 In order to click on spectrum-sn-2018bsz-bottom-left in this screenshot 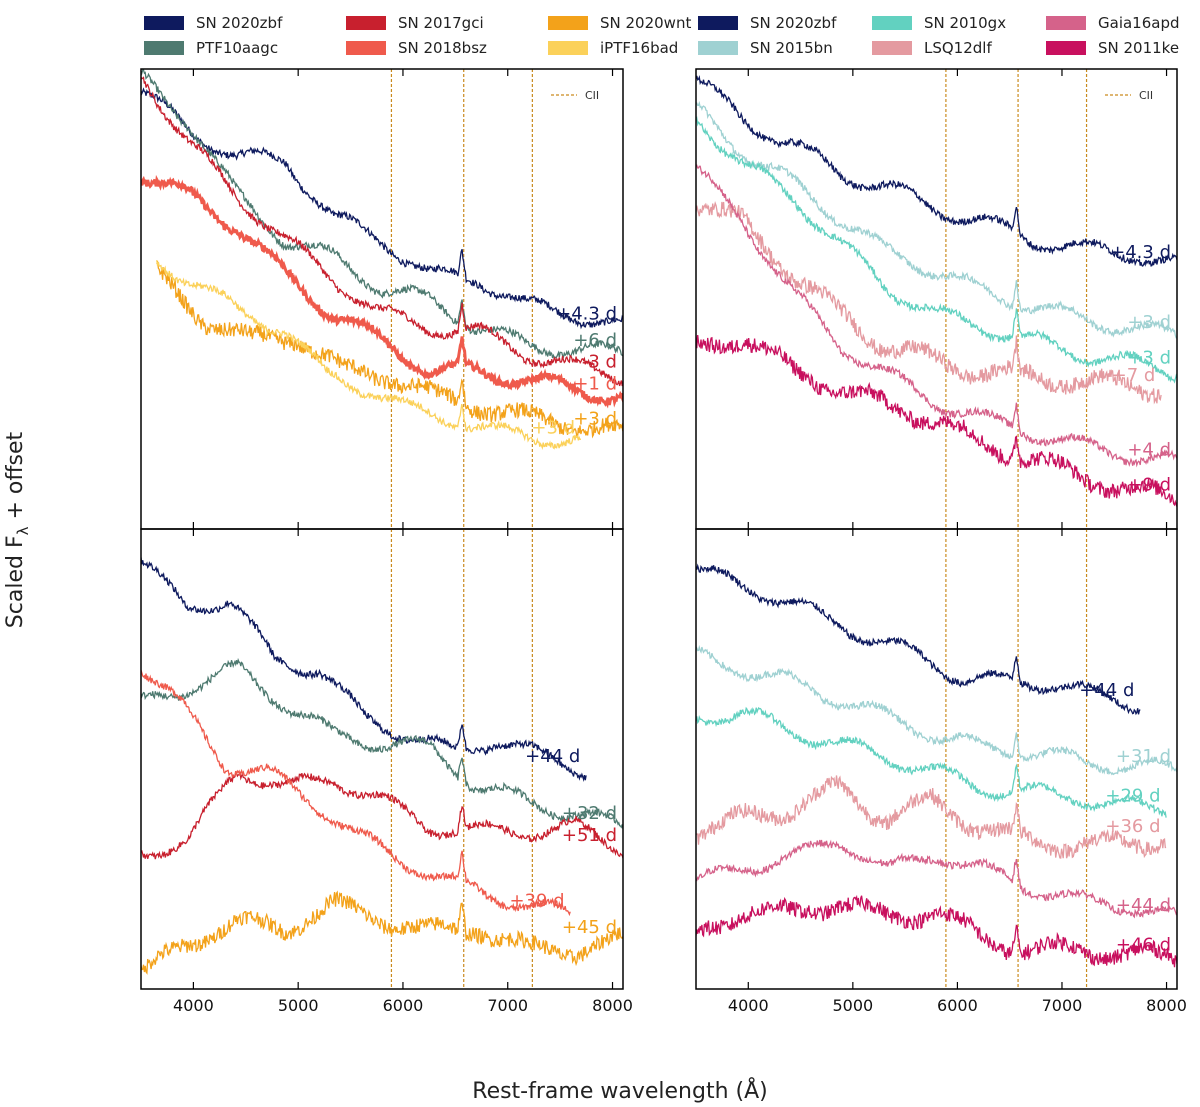, I will do `click(356, 793)`.